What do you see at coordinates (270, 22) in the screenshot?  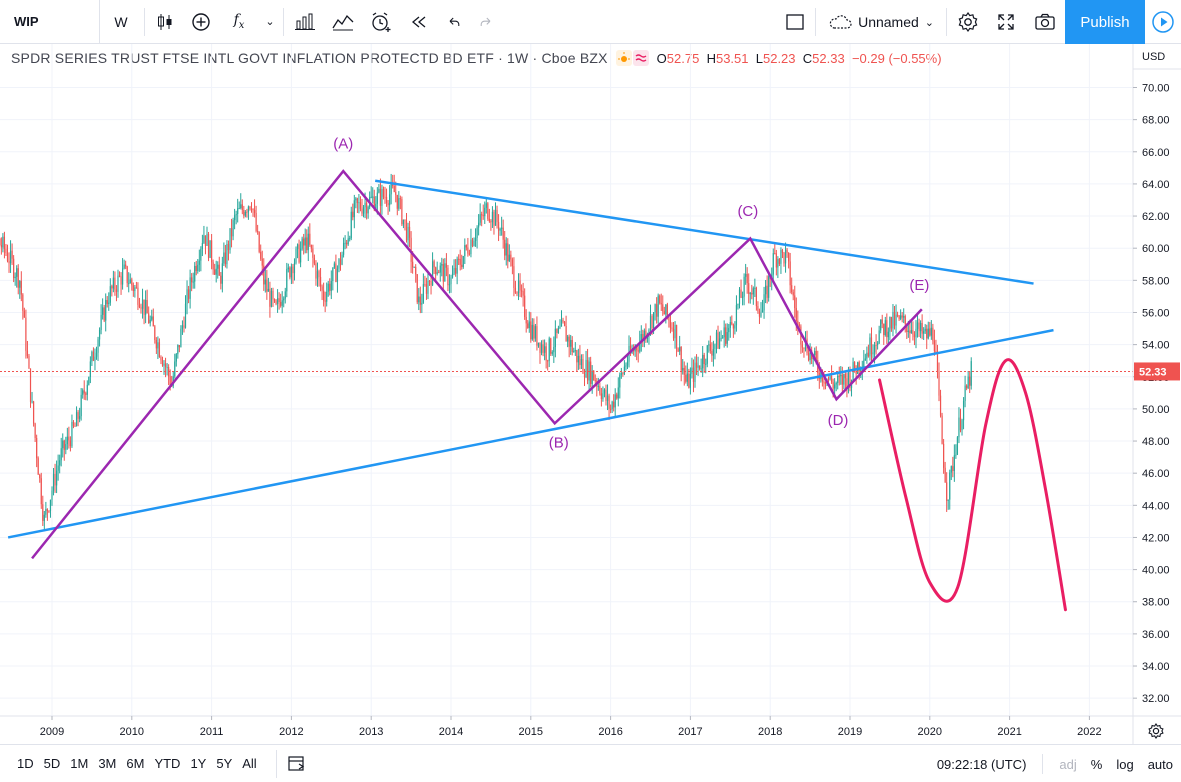 I see `indicators-dropdown: ⌄` at bounding box center [270, 22].